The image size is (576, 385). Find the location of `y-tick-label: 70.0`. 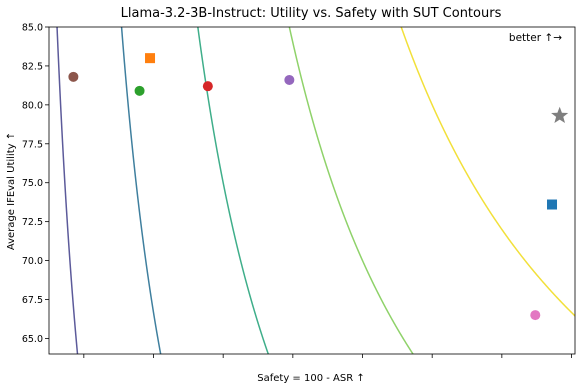

y-tick-label: 70.0 is located at coordinates (32, 261).